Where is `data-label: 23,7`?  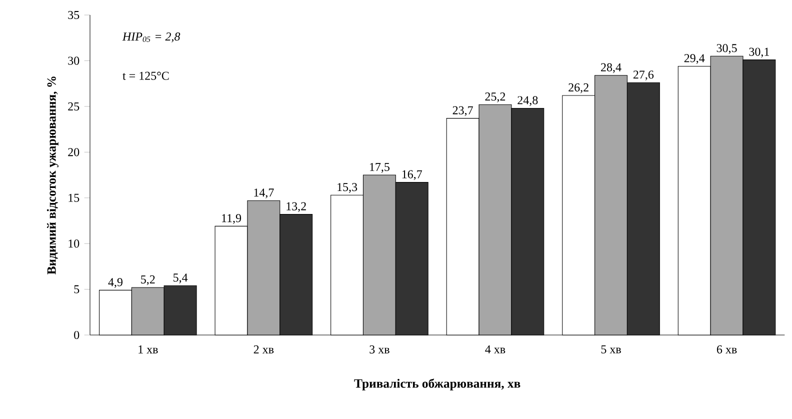 data-label: 23,7 is located at coordinates (462, 111).